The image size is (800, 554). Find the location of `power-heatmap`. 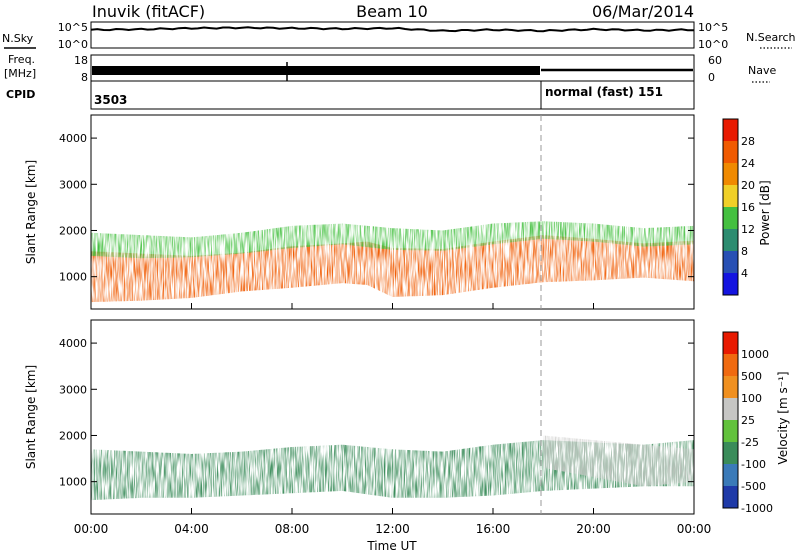

power-heatmap is located at coordinates (392, 262).